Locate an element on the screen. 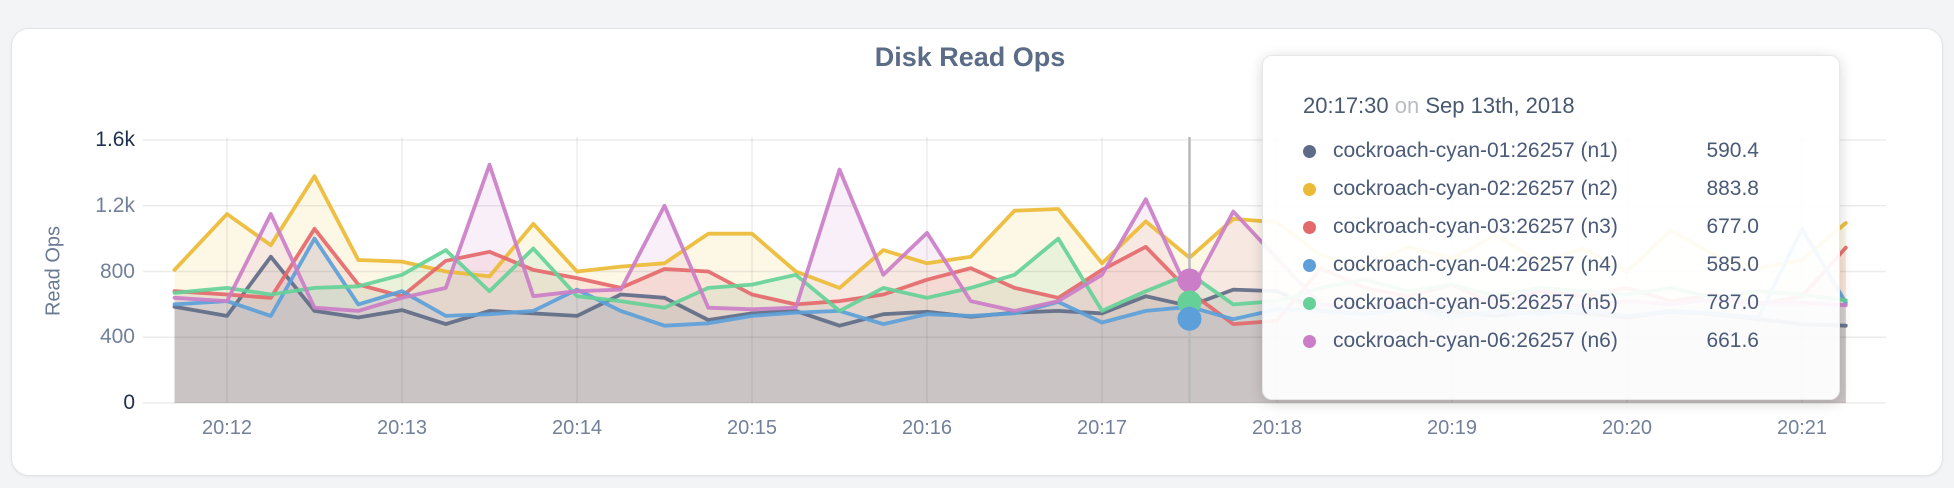 The image size is (1954, 488). tooltip-series-label: cockroach-cyan-04:26257 (n4) is located at coordinates (1475, 264).